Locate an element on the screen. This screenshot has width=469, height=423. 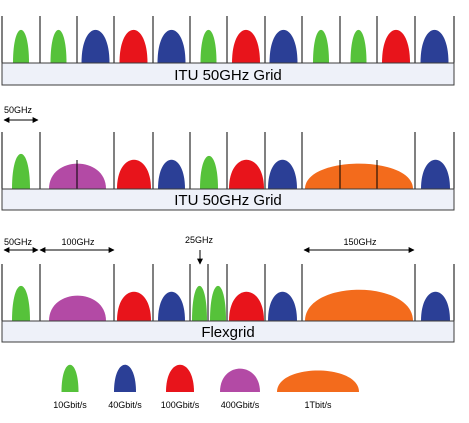
dimension-label-100ghz: 100GHz is located at coordinates (78, 242).